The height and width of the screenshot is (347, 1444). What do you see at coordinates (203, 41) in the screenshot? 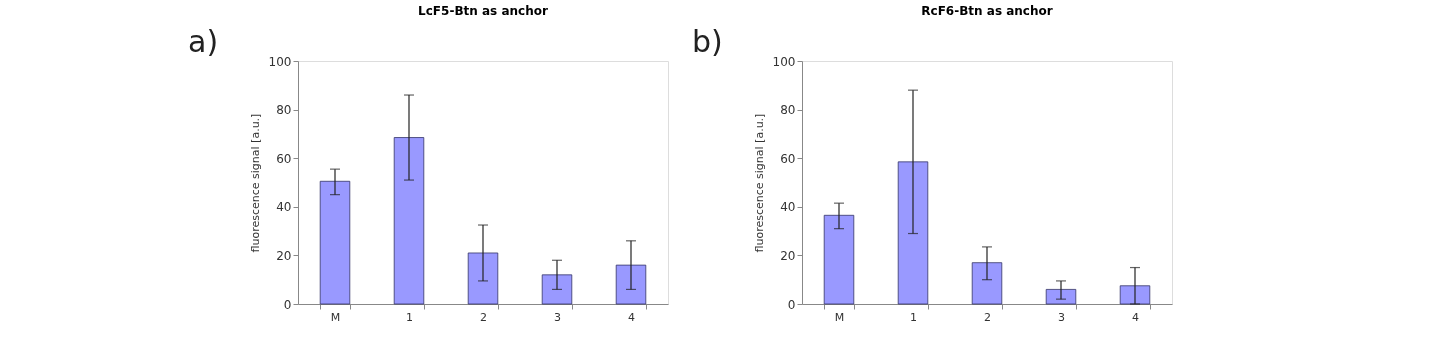
I see `text: a)` at bounding box center [203, 41].